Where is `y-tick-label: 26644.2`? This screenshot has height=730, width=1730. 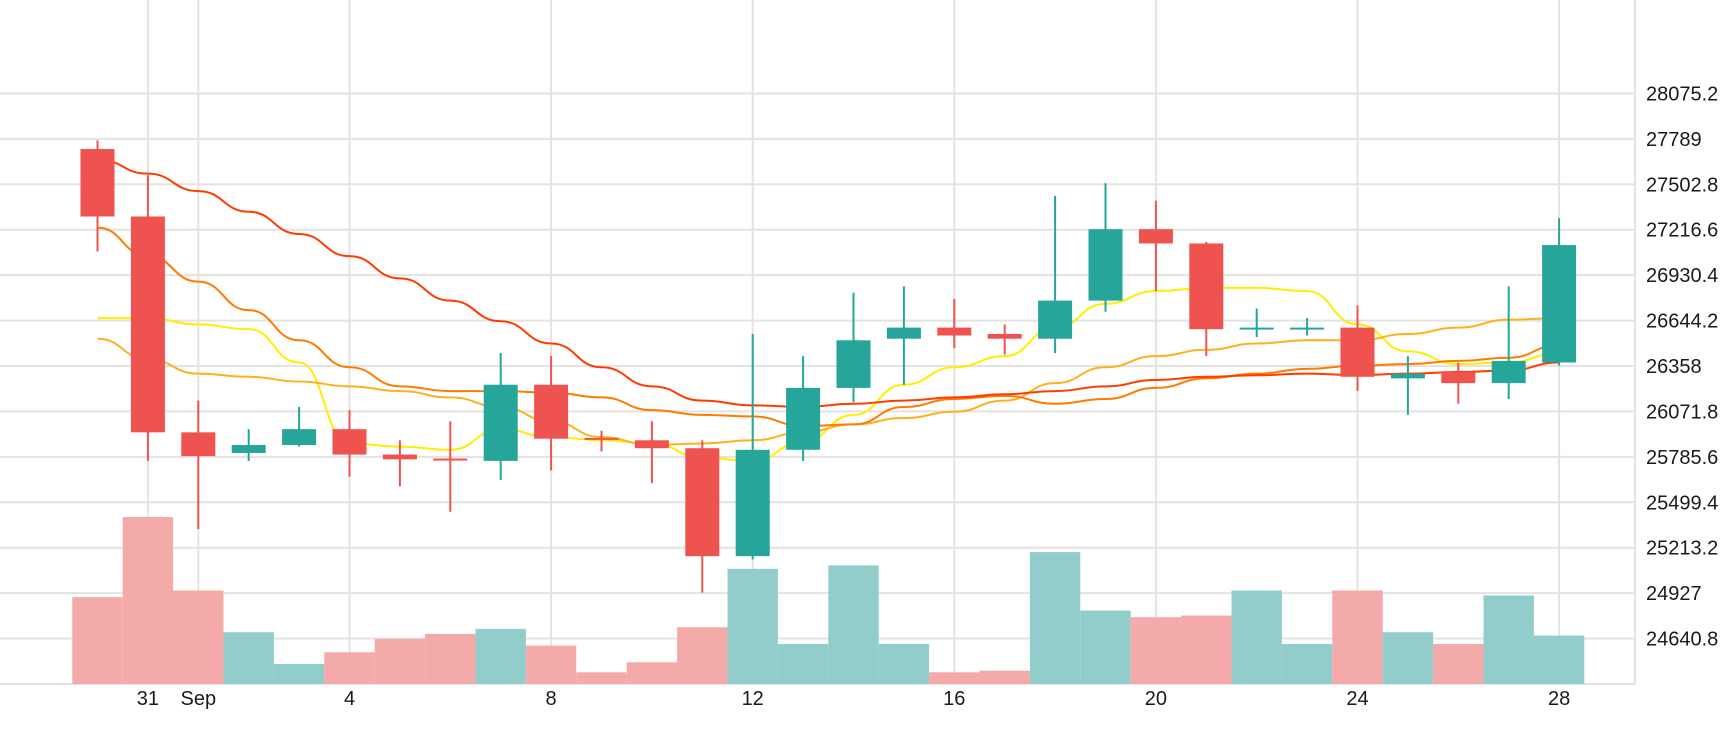
y-tick-label: 26644.2 is located at coordinates (1682, 322).